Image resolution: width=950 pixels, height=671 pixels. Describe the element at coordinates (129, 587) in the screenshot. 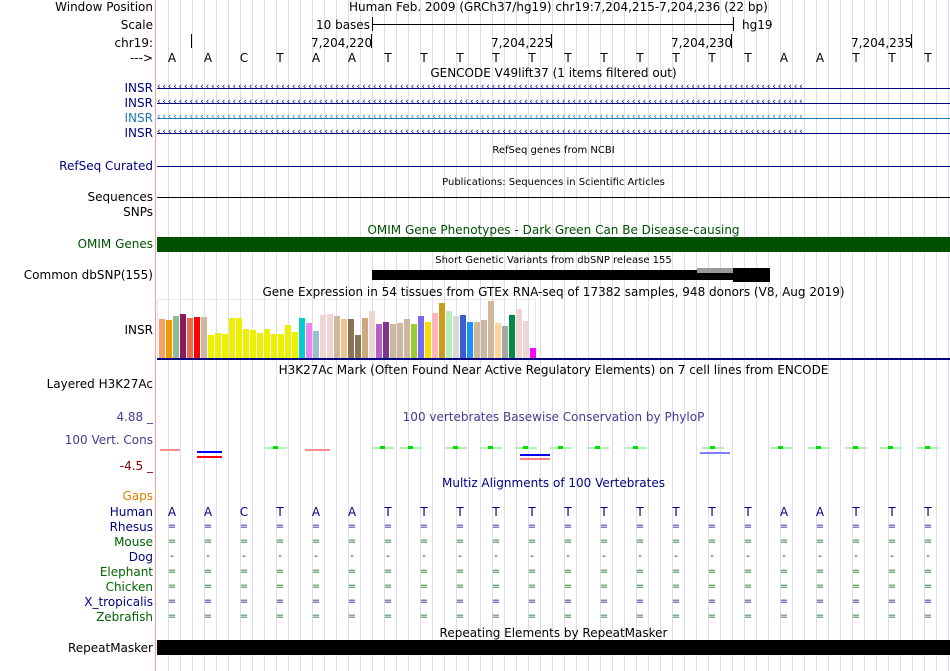

I see `species-label-chicken: Chicken` at that location.